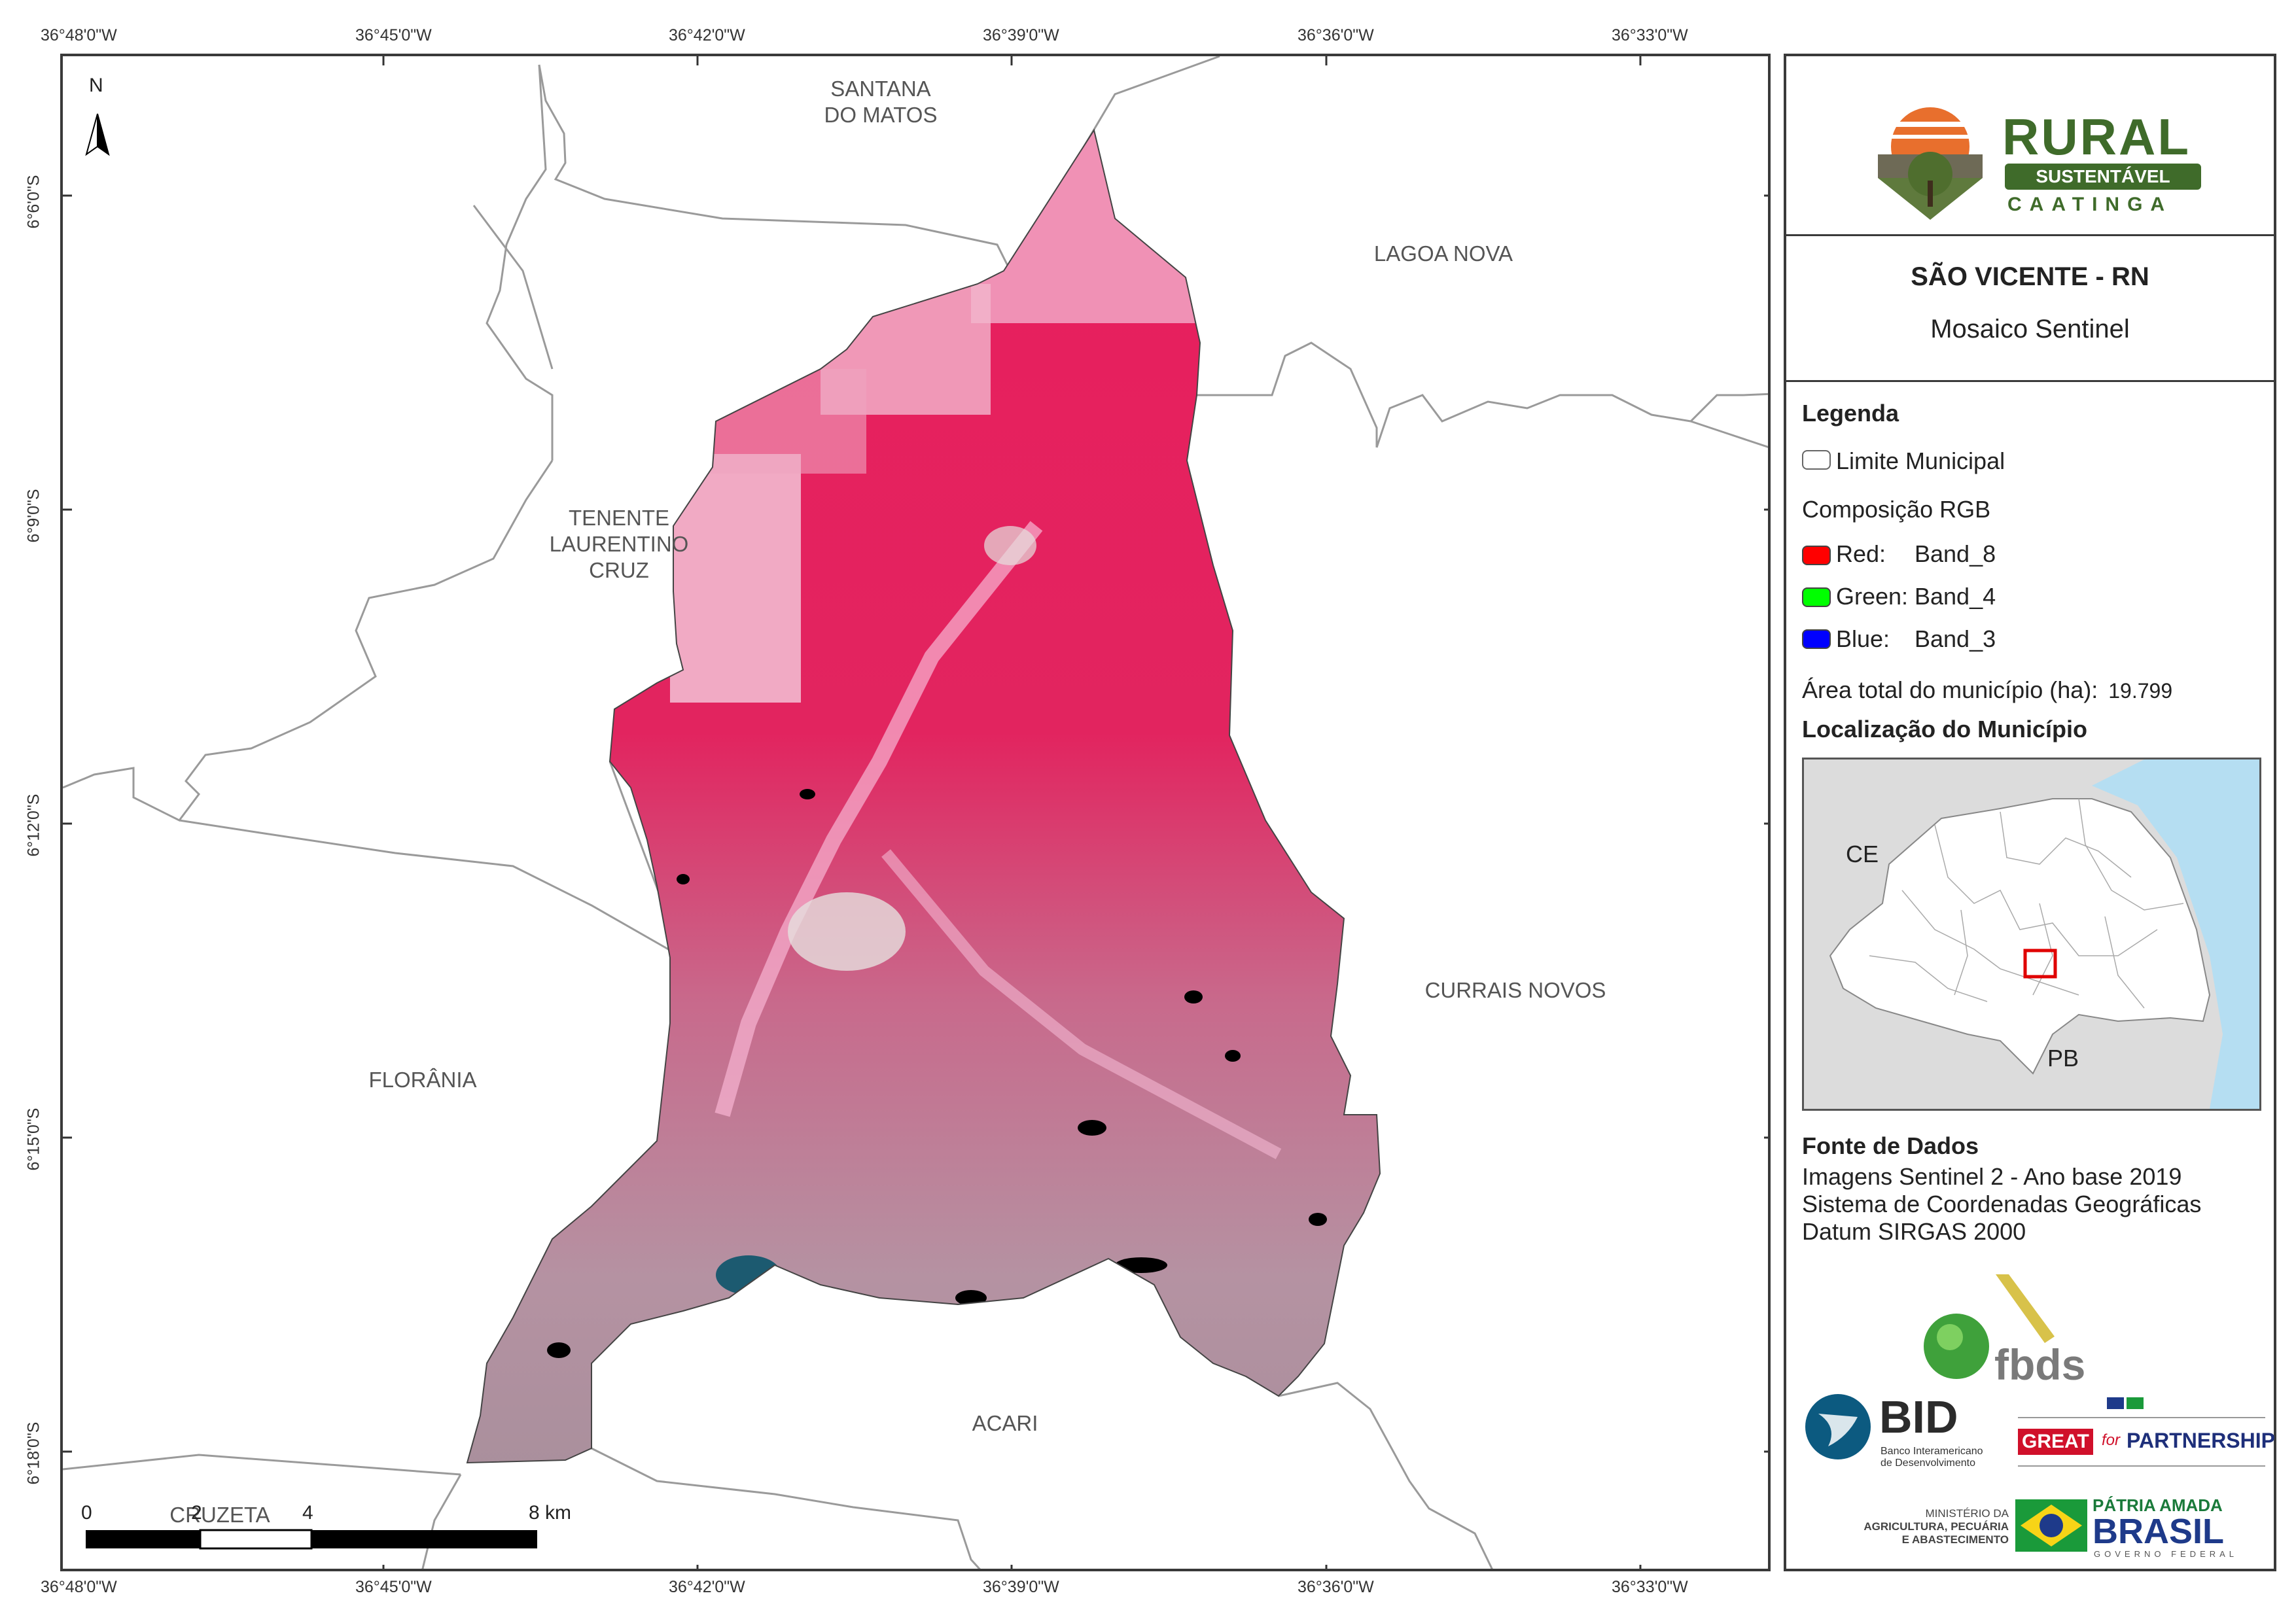  Describe the element at coordinates (34, 825) in the screenshot. I see `lat-label: 6°12'0"S` at that location.